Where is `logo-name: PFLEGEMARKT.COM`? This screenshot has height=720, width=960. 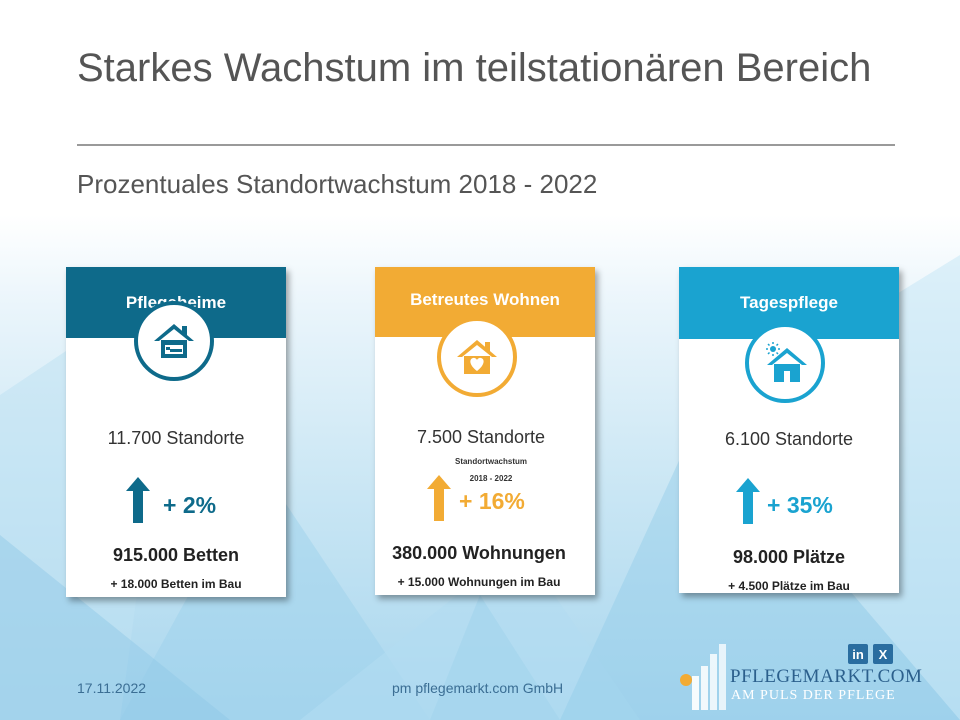 logo-name: PFLEGEMARKT.COM is located at coordinates (826, 676).